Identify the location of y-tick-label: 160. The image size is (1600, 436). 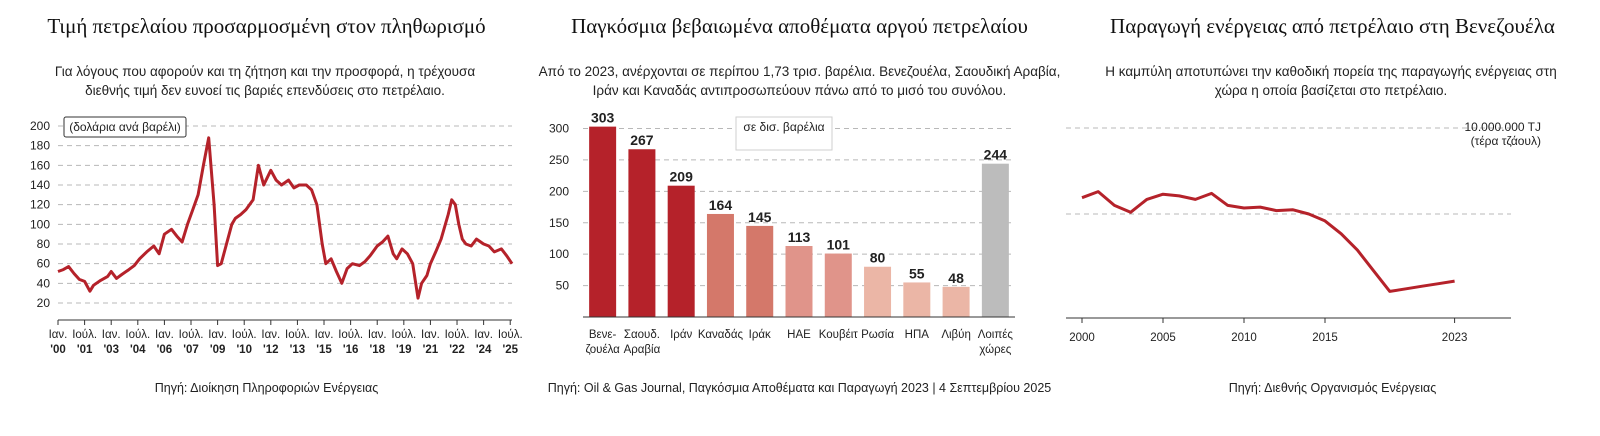
(40, 165).